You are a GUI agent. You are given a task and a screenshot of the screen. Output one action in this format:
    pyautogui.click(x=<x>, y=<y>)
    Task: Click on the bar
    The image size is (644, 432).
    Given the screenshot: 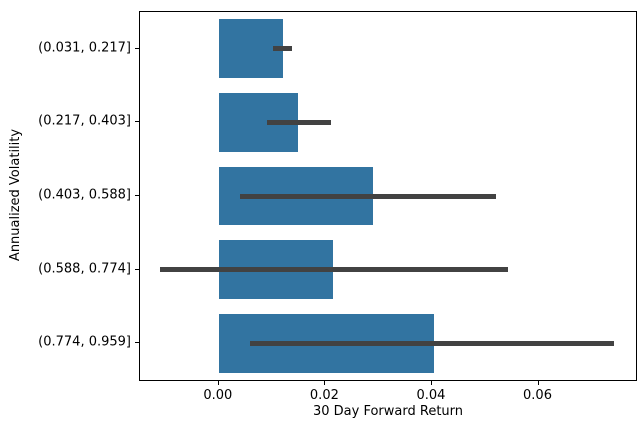 What is the action you would take?
    pyautogui.click(x=250, y=49)
    